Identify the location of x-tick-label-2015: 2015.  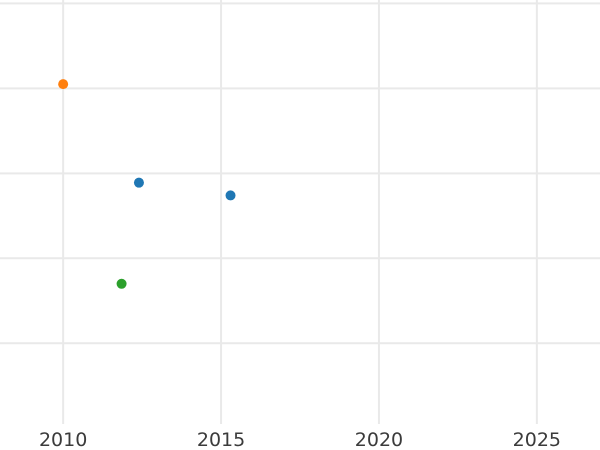
(221, 439).